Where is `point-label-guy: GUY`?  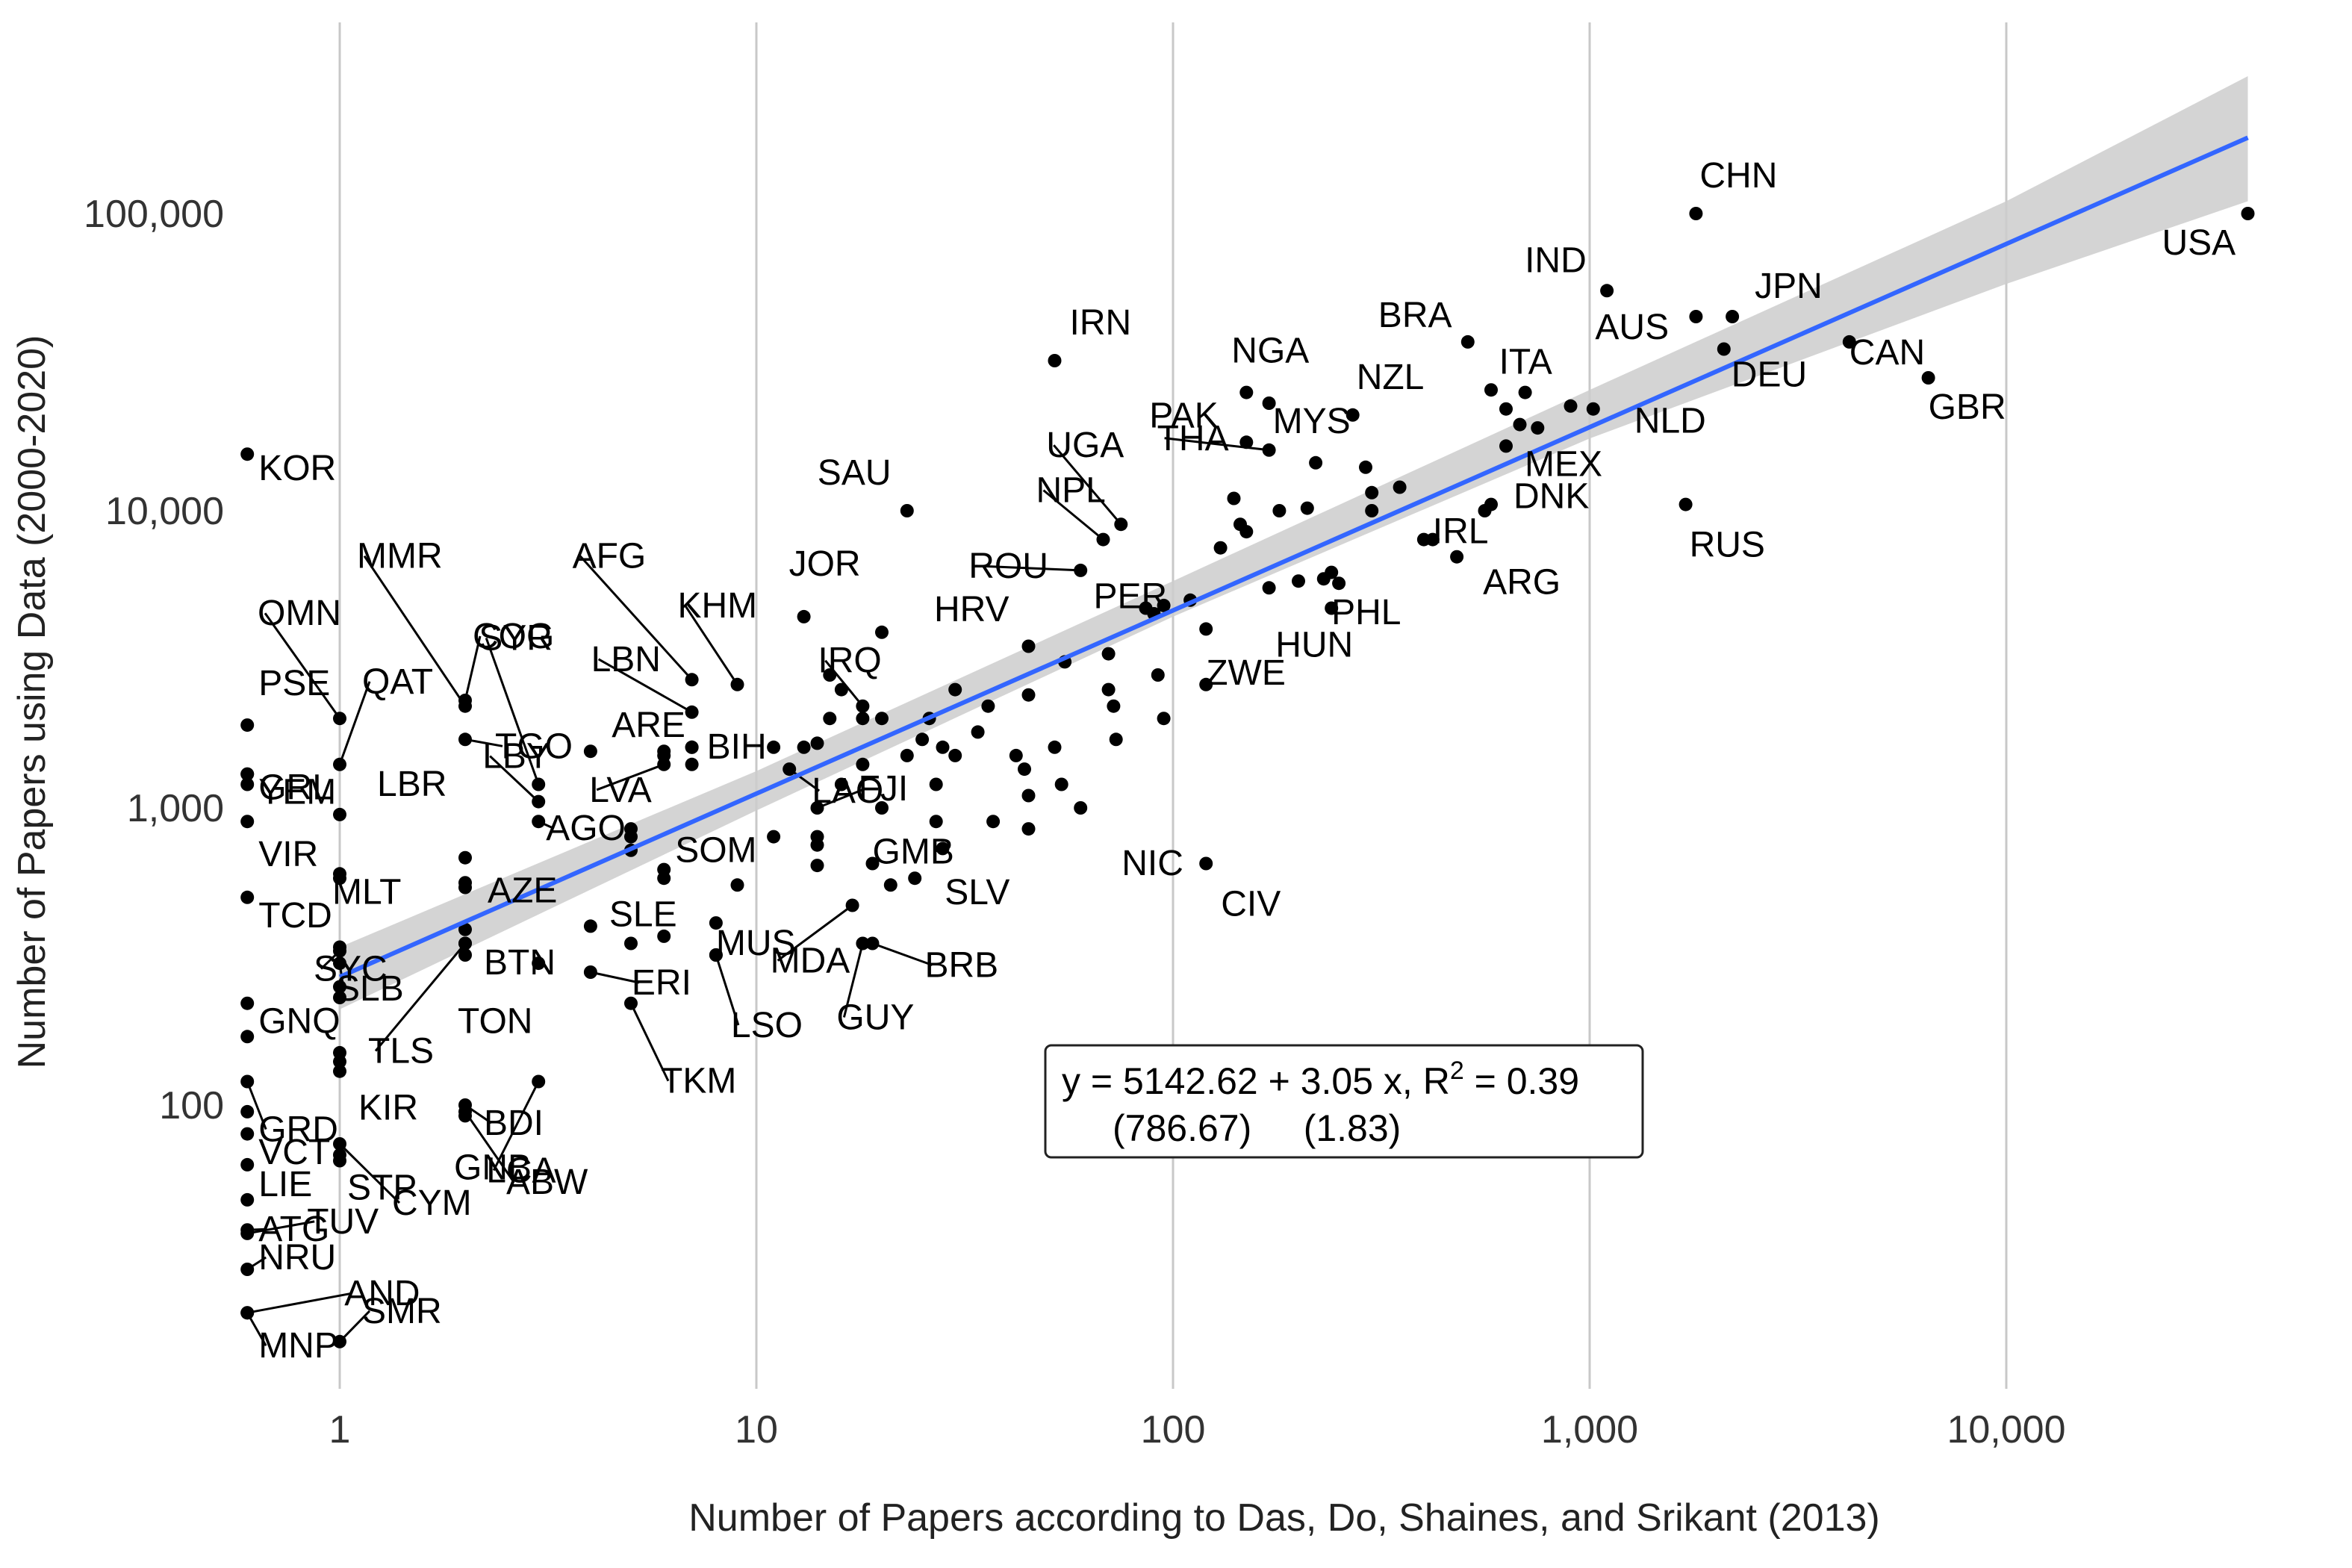 point-label-guy: GUY is located at coordinates (875, 1018).